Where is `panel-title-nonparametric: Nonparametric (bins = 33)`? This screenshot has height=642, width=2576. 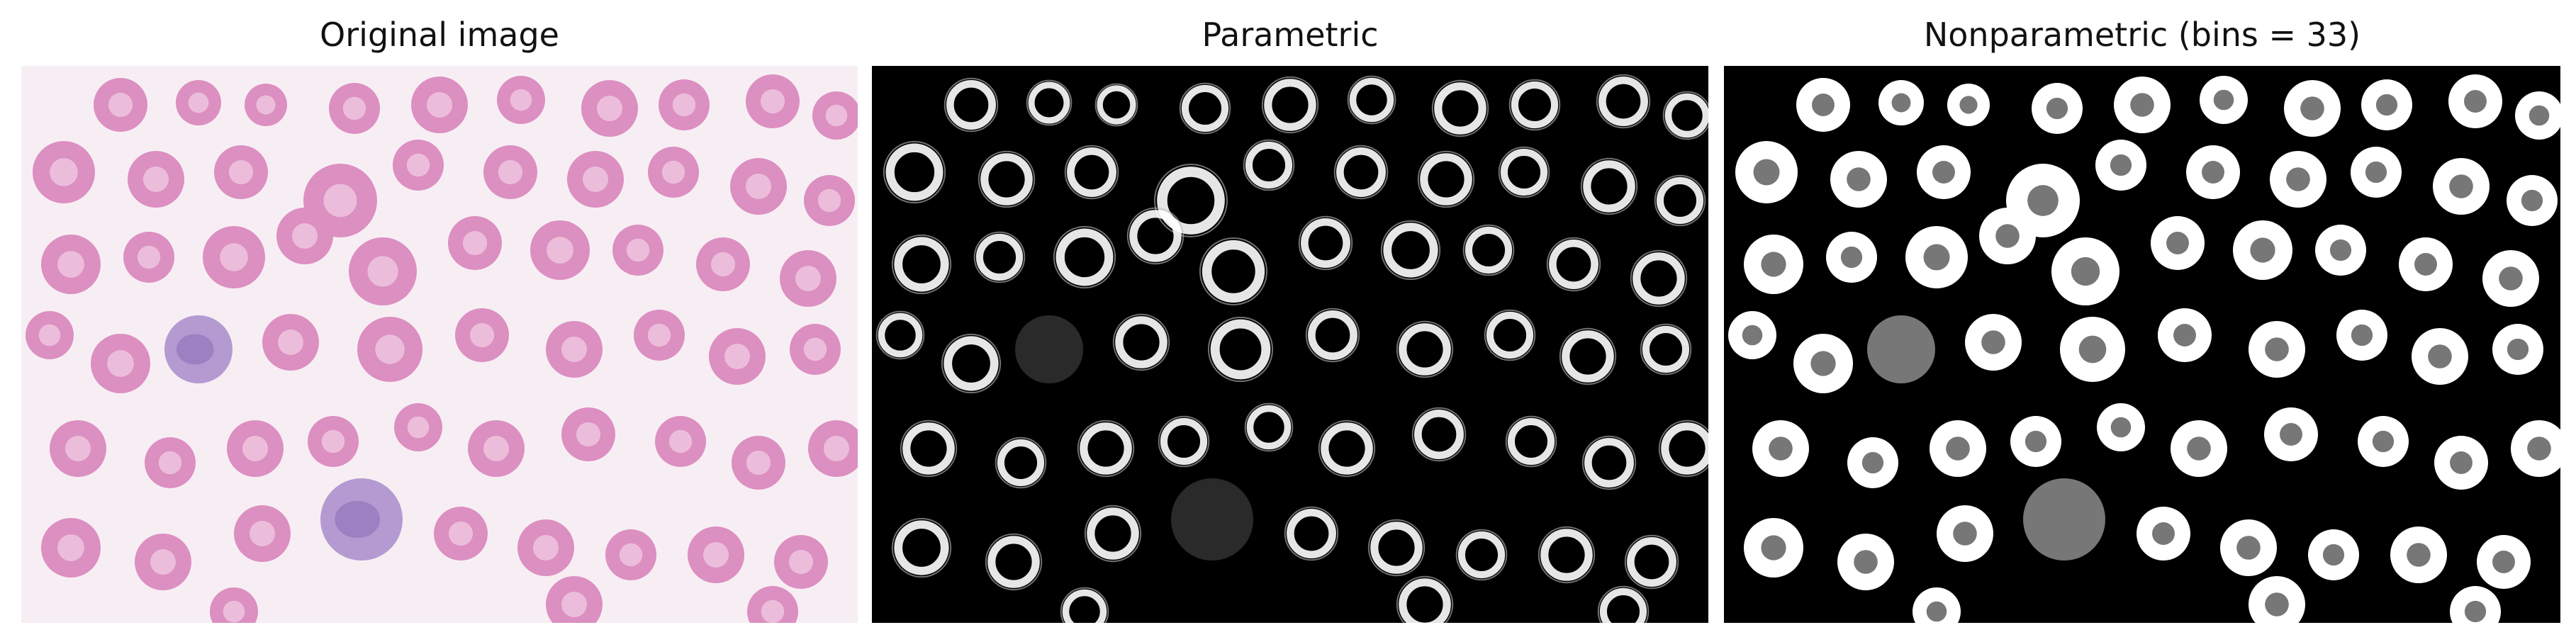
panel-title-nonparametric: Nonparametric (bins = 33) is located at coordinates (2142, 35).